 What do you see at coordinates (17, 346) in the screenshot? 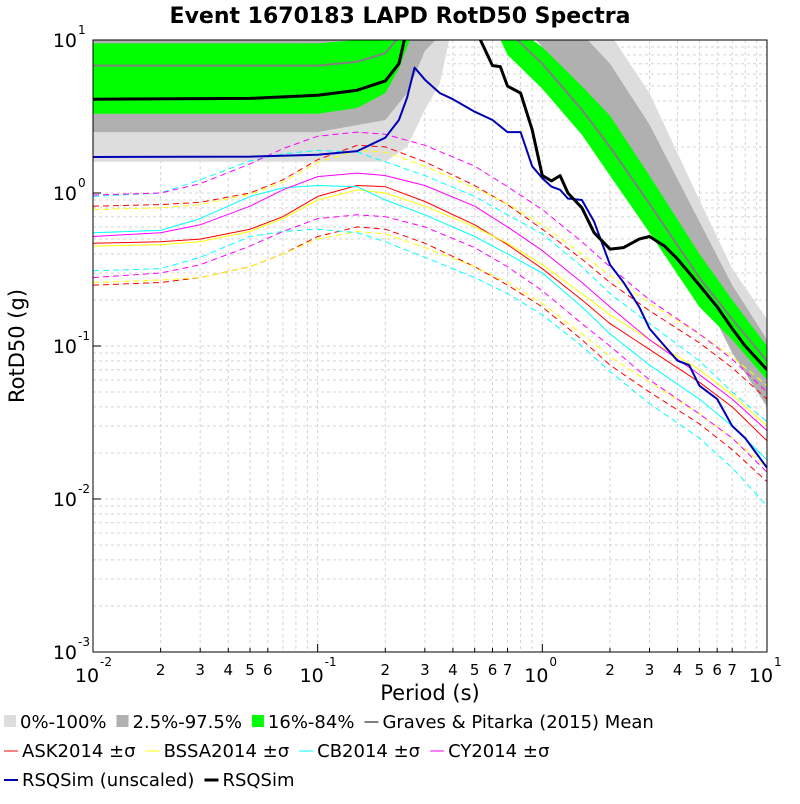
I see `y-axis-label: RotD50 (g)` at bounding box center [17, 346].